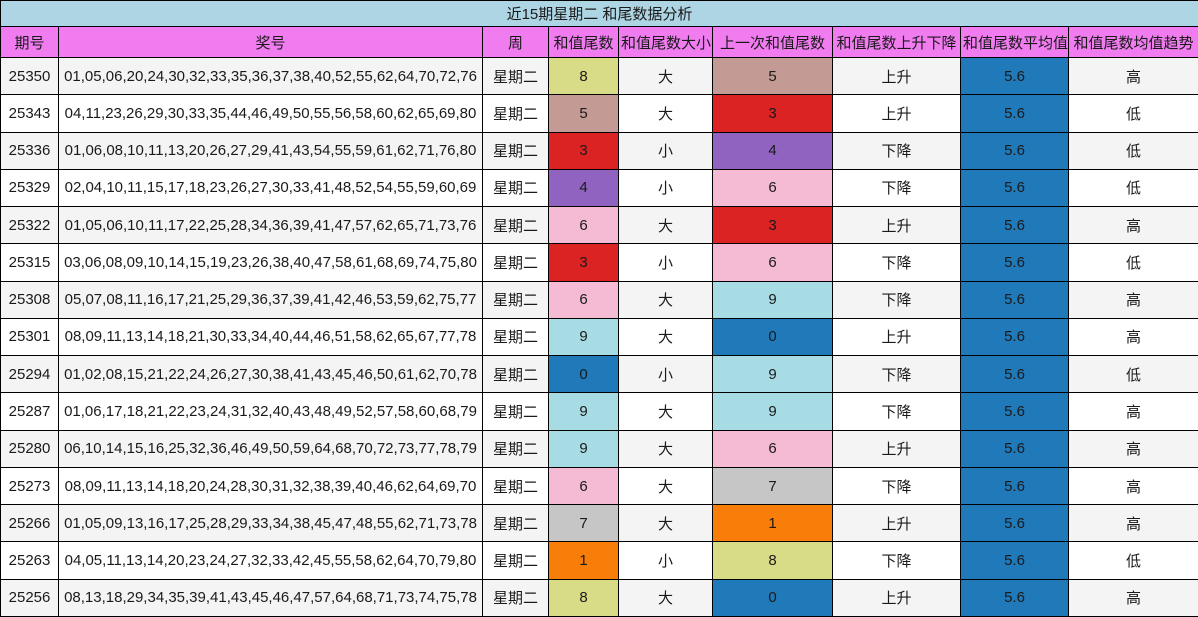  I want to click on cell-prev-tail: 5, so click(772, 76).